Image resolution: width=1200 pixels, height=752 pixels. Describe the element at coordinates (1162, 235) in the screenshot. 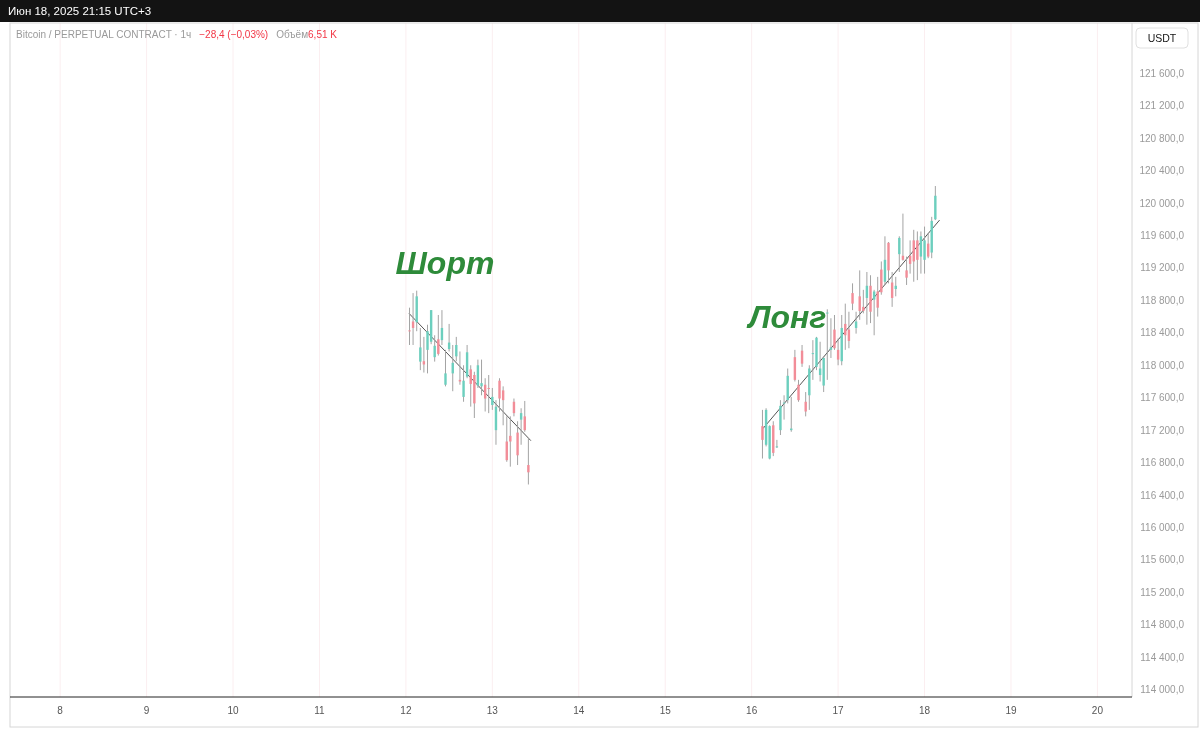

I see `y-tick-label: 119 600,0` at that location.